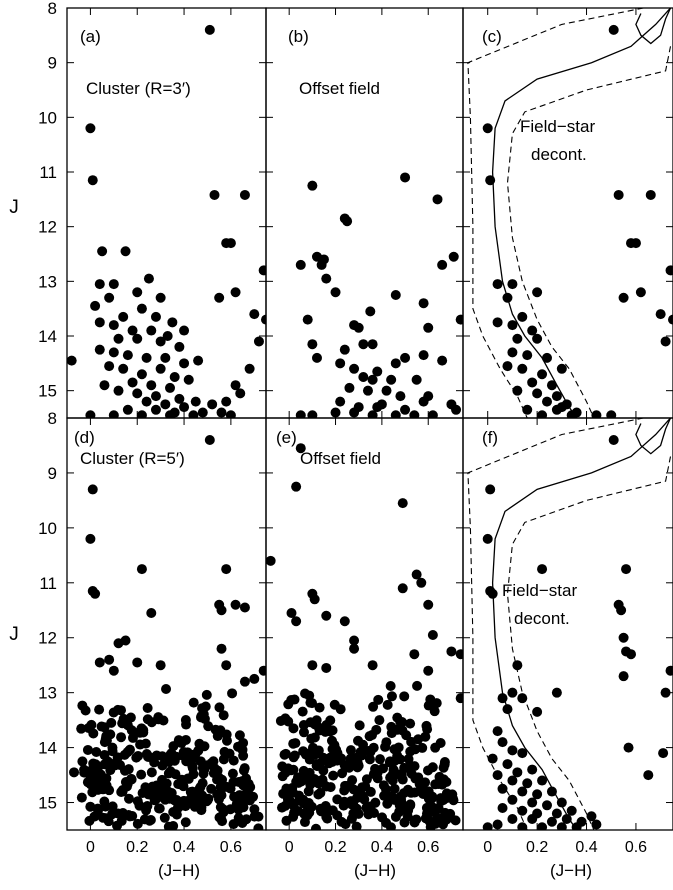 Image resolution: width=673 pixels, height=890 pixels. What do you see at coordinates (570, 624) in the screenshot?
I see `points-f` at bounding box center [570, 624].